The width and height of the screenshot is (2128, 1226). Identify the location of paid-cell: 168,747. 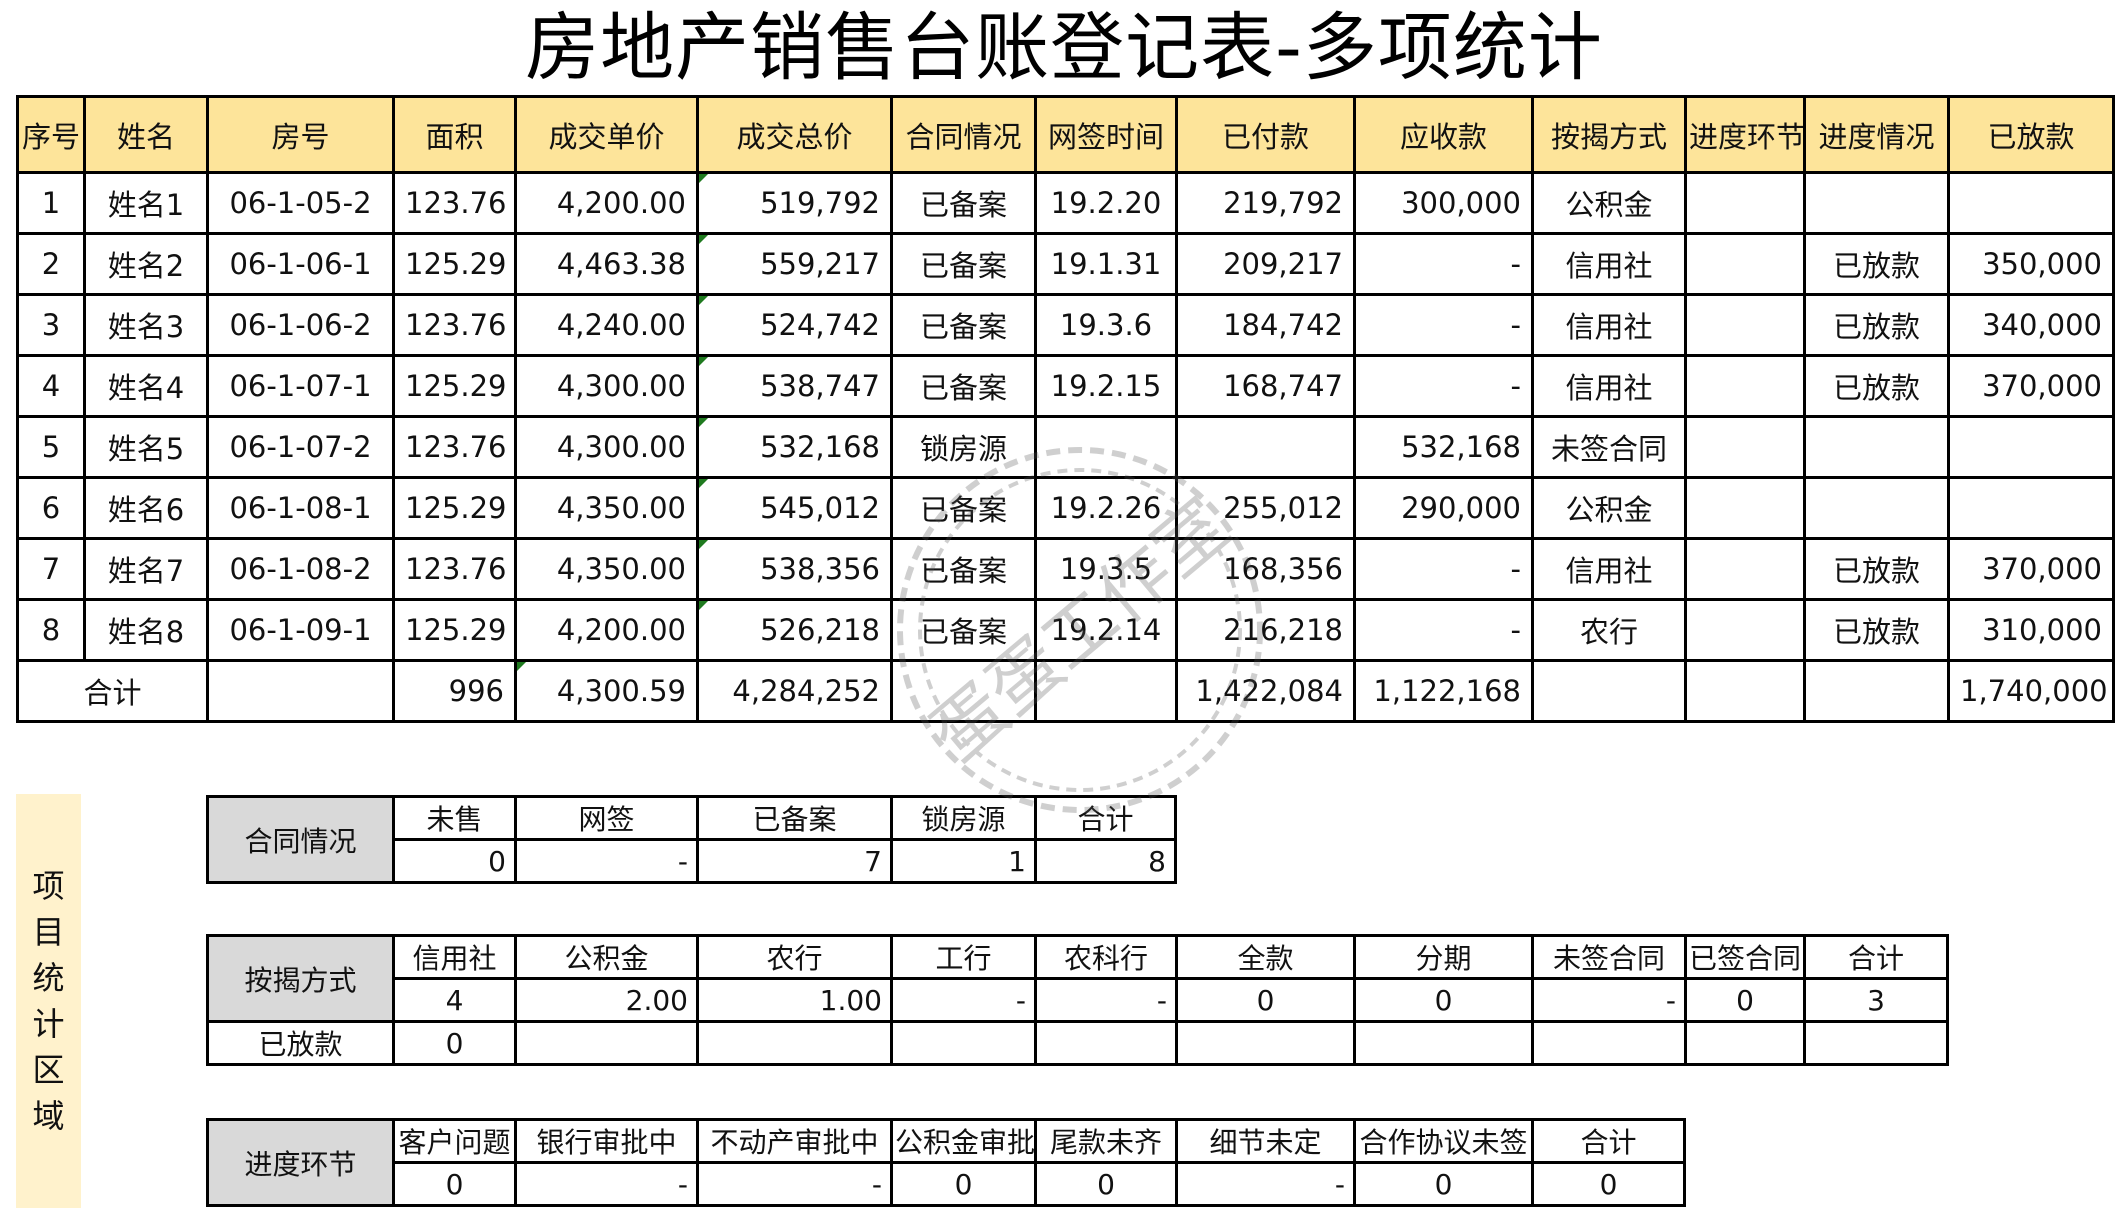
(1265, 386).